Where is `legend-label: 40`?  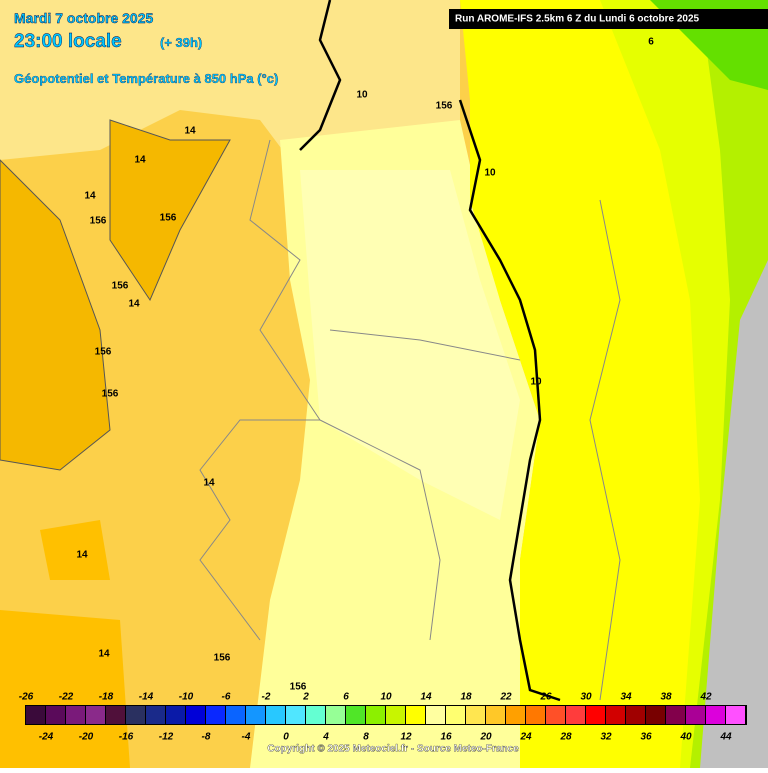 legend-label: 40 is located at coordinates (685, 737).